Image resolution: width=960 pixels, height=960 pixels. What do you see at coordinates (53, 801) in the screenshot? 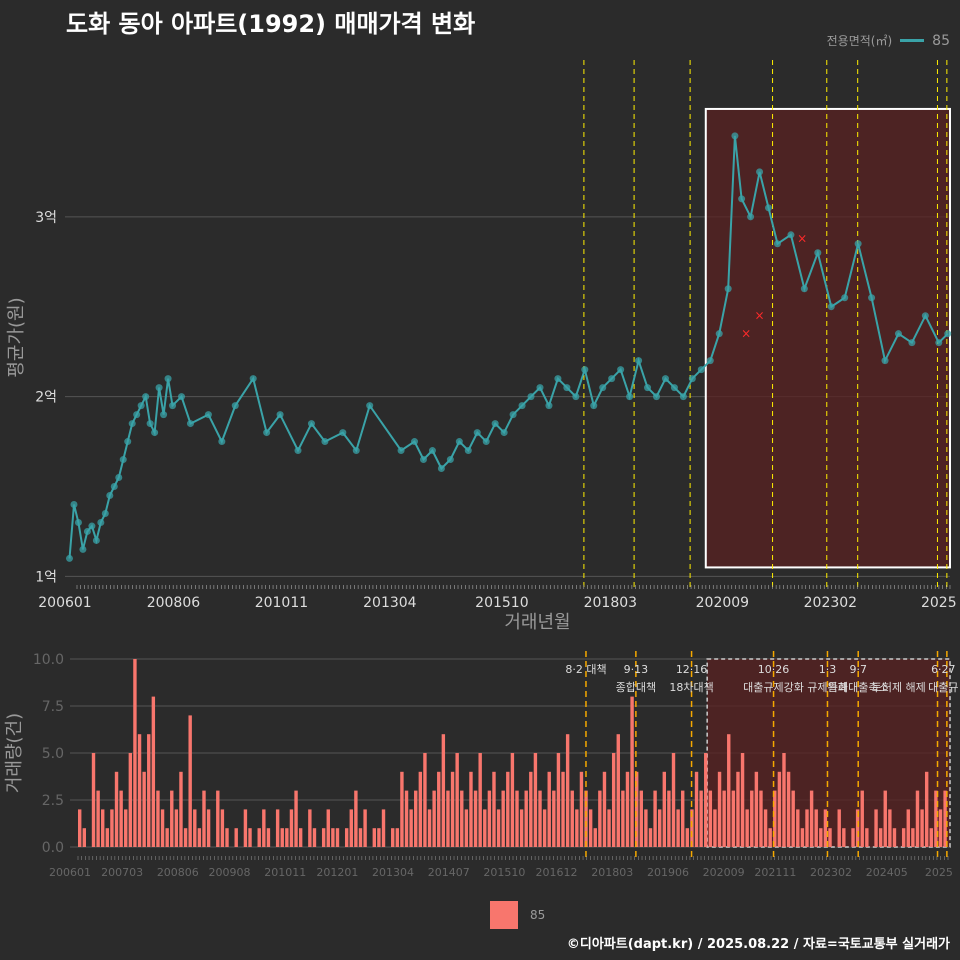
I see `bar-y-tick-label: 2.5` at bounding box center [53, 801].